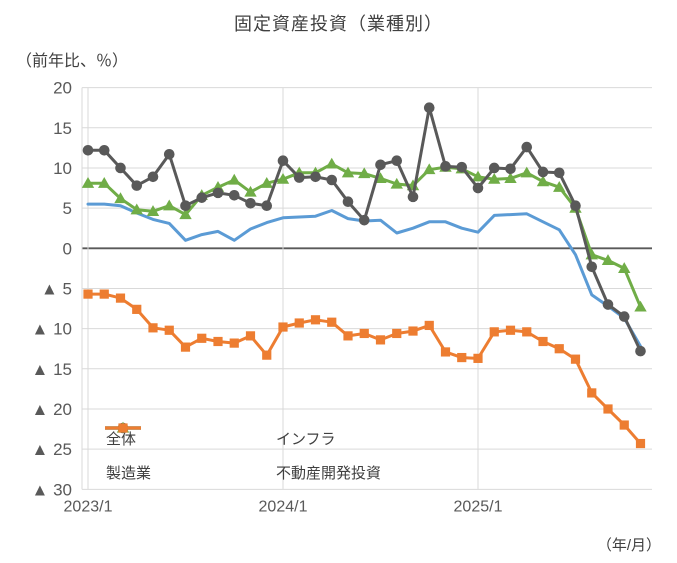 This screenshot has height=563, width=677. Describe the element at coordinates (72, 61) in the screenshot. I see `y-axis-unit-label: （前年比、％）` at that location.